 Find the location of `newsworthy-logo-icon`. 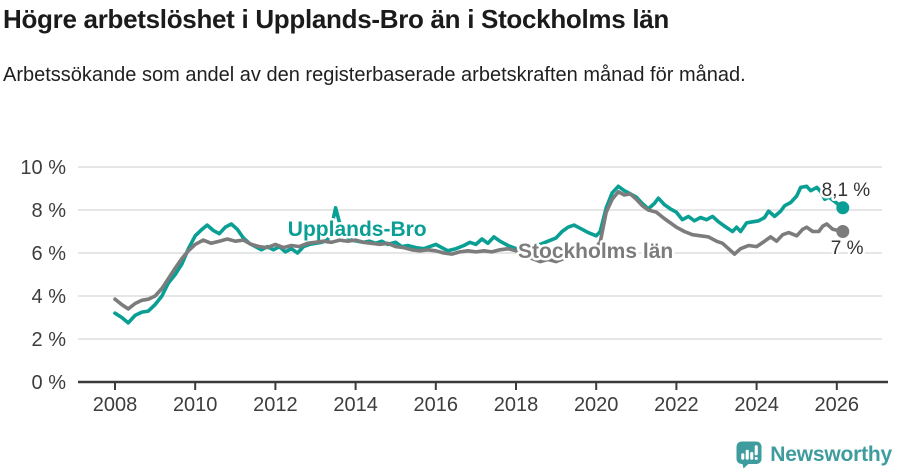

newsworthy-logo-icon is located at coordinates (749, 455).